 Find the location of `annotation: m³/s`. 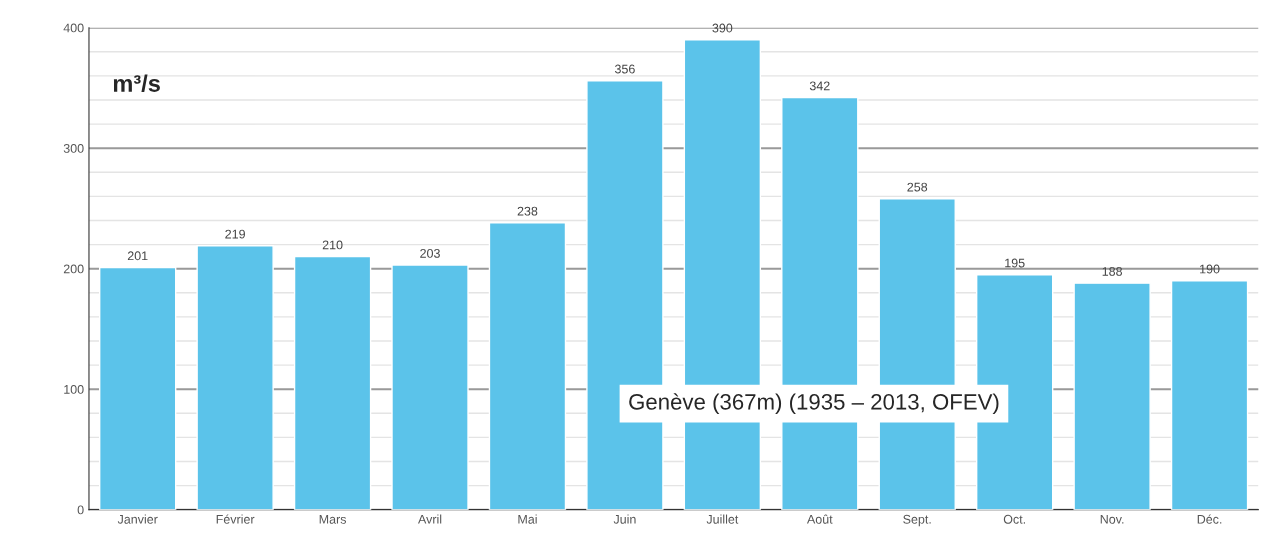

annotation: m³/s is located at coordinates (136, 83).